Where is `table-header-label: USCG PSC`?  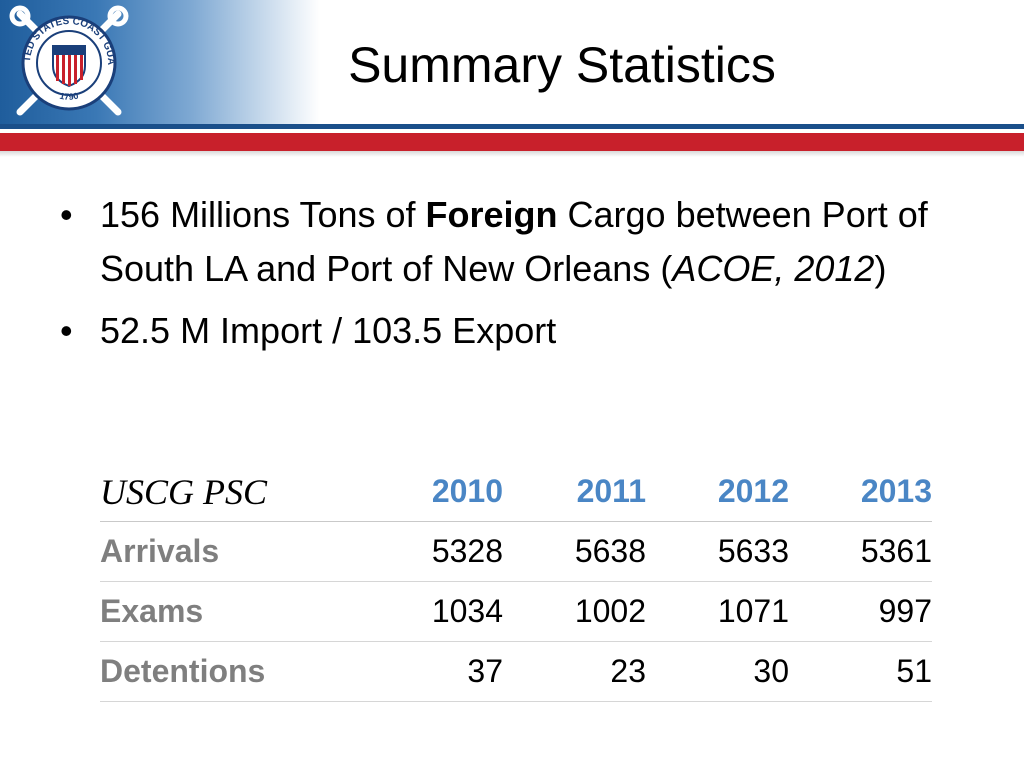
table-header-label: USCG PSC is located at coordinates (230, 492).